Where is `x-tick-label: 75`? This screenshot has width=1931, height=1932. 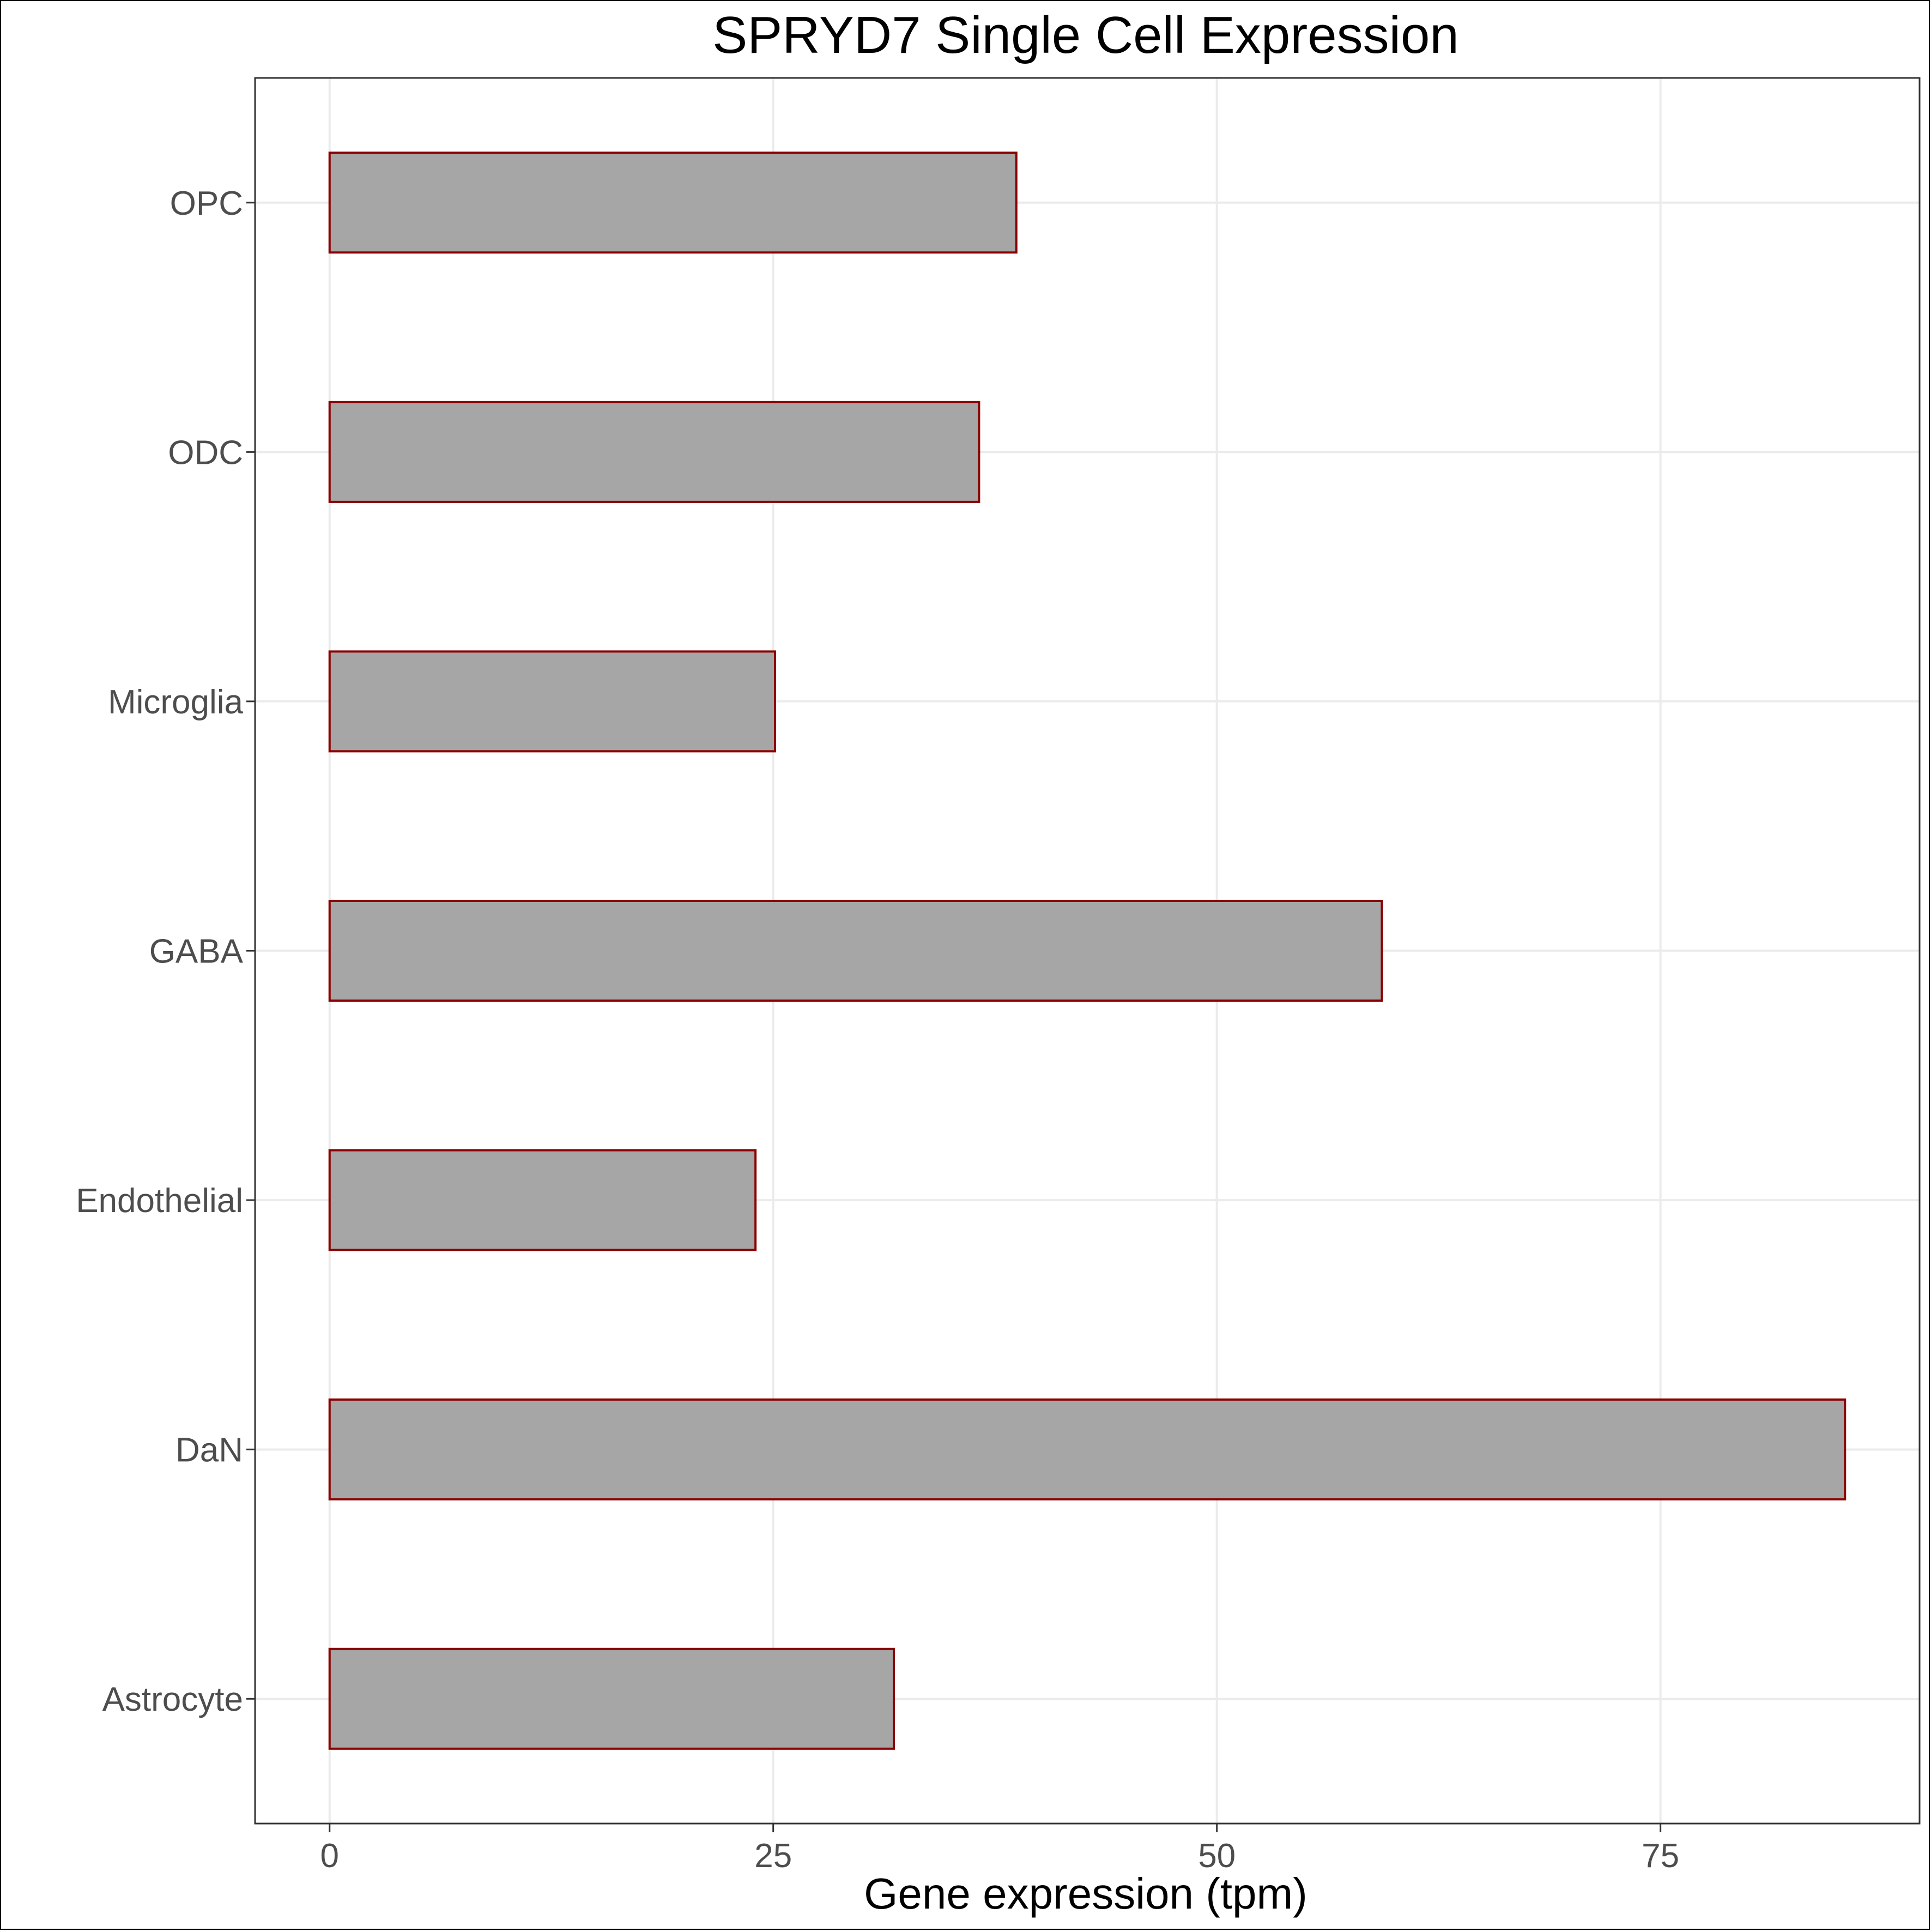 x-tick-label: 75 is located at coordinates (1661, 1856).